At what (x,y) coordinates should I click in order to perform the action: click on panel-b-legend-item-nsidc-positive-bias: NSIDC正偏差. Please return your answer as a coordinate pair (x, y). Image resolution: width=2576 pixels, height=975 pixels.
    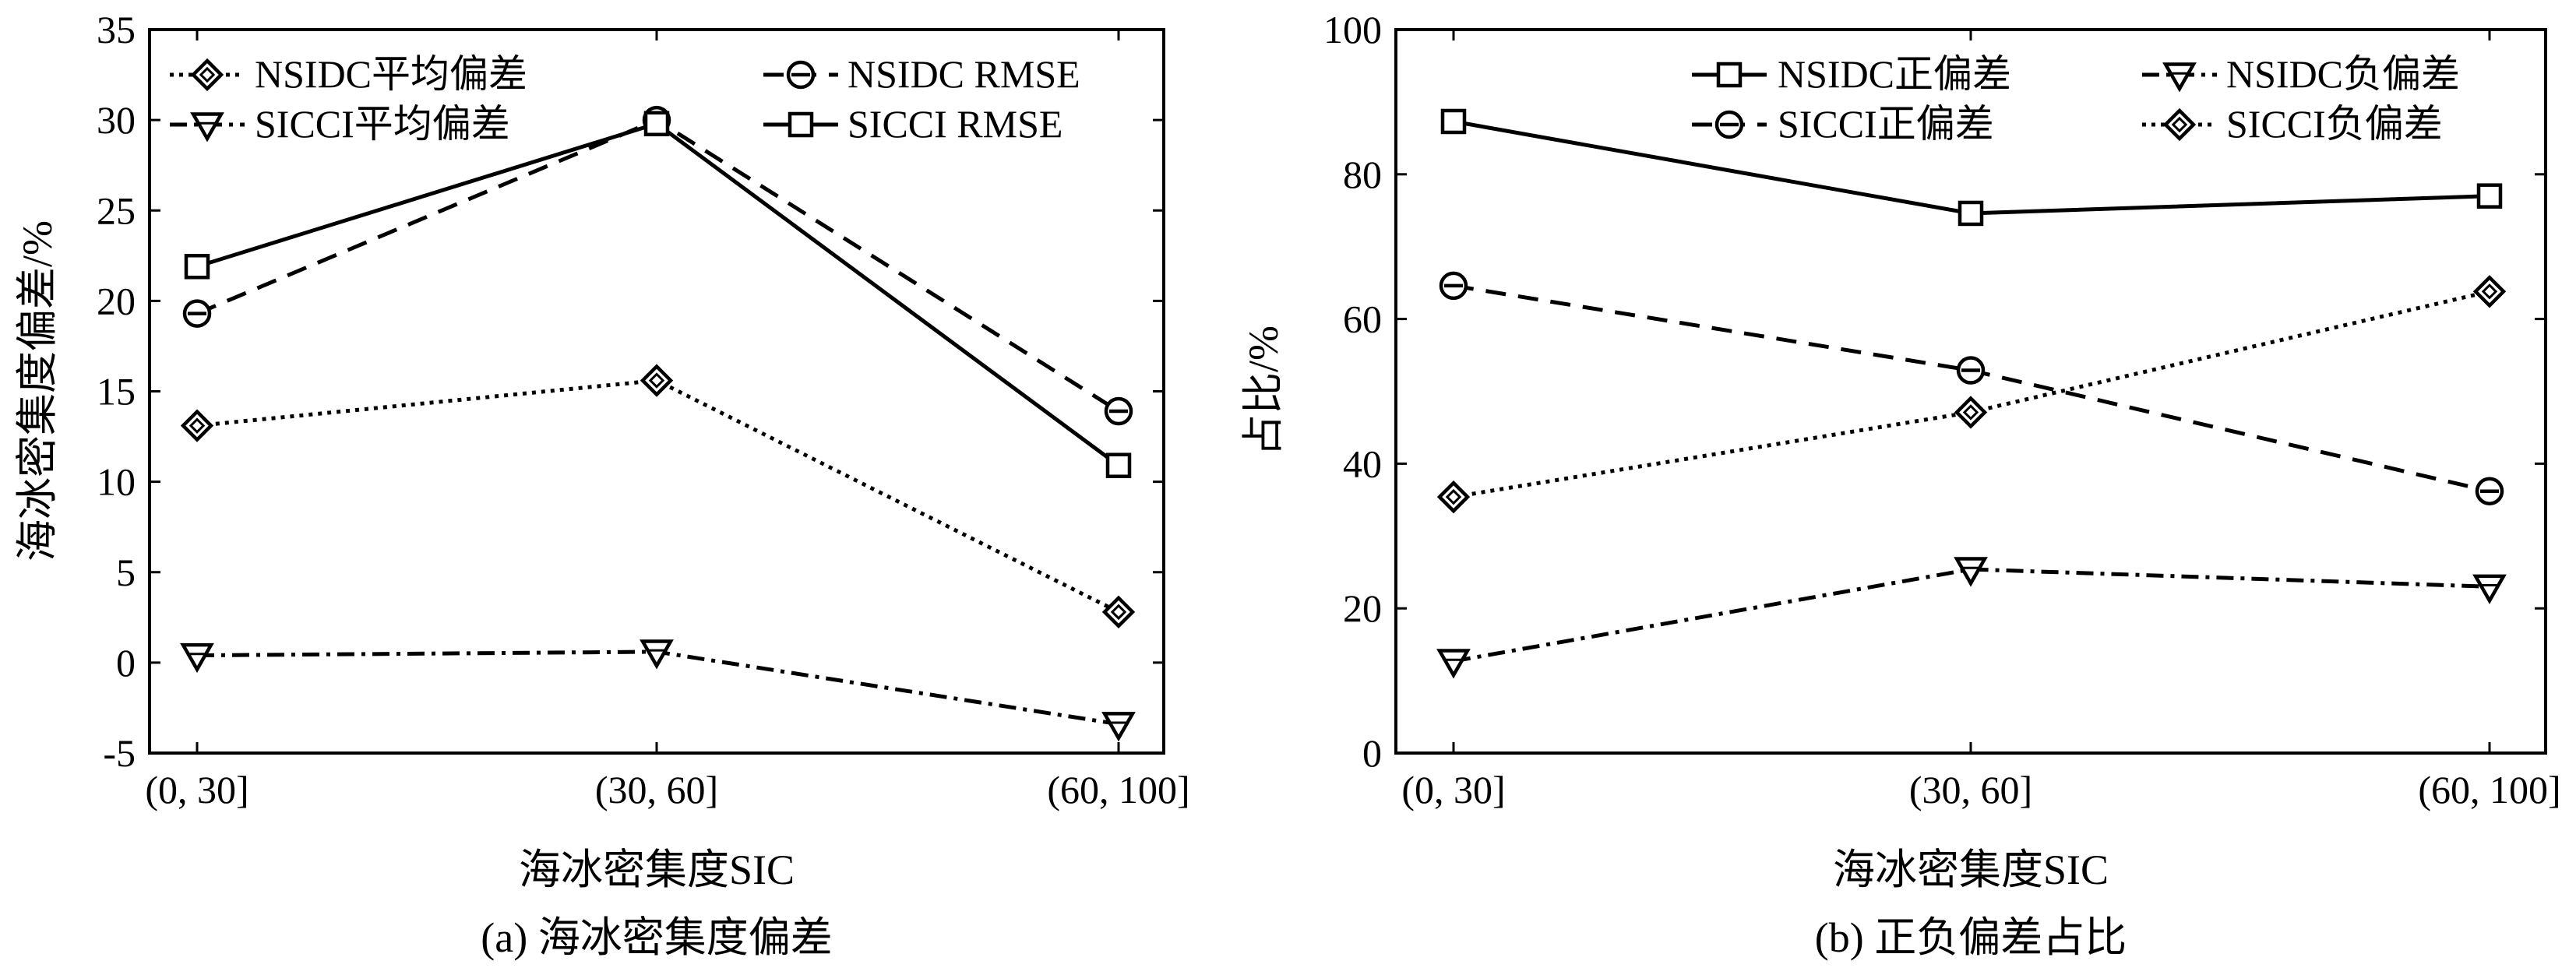
    Looking at the image, I should click on (1851, 74).